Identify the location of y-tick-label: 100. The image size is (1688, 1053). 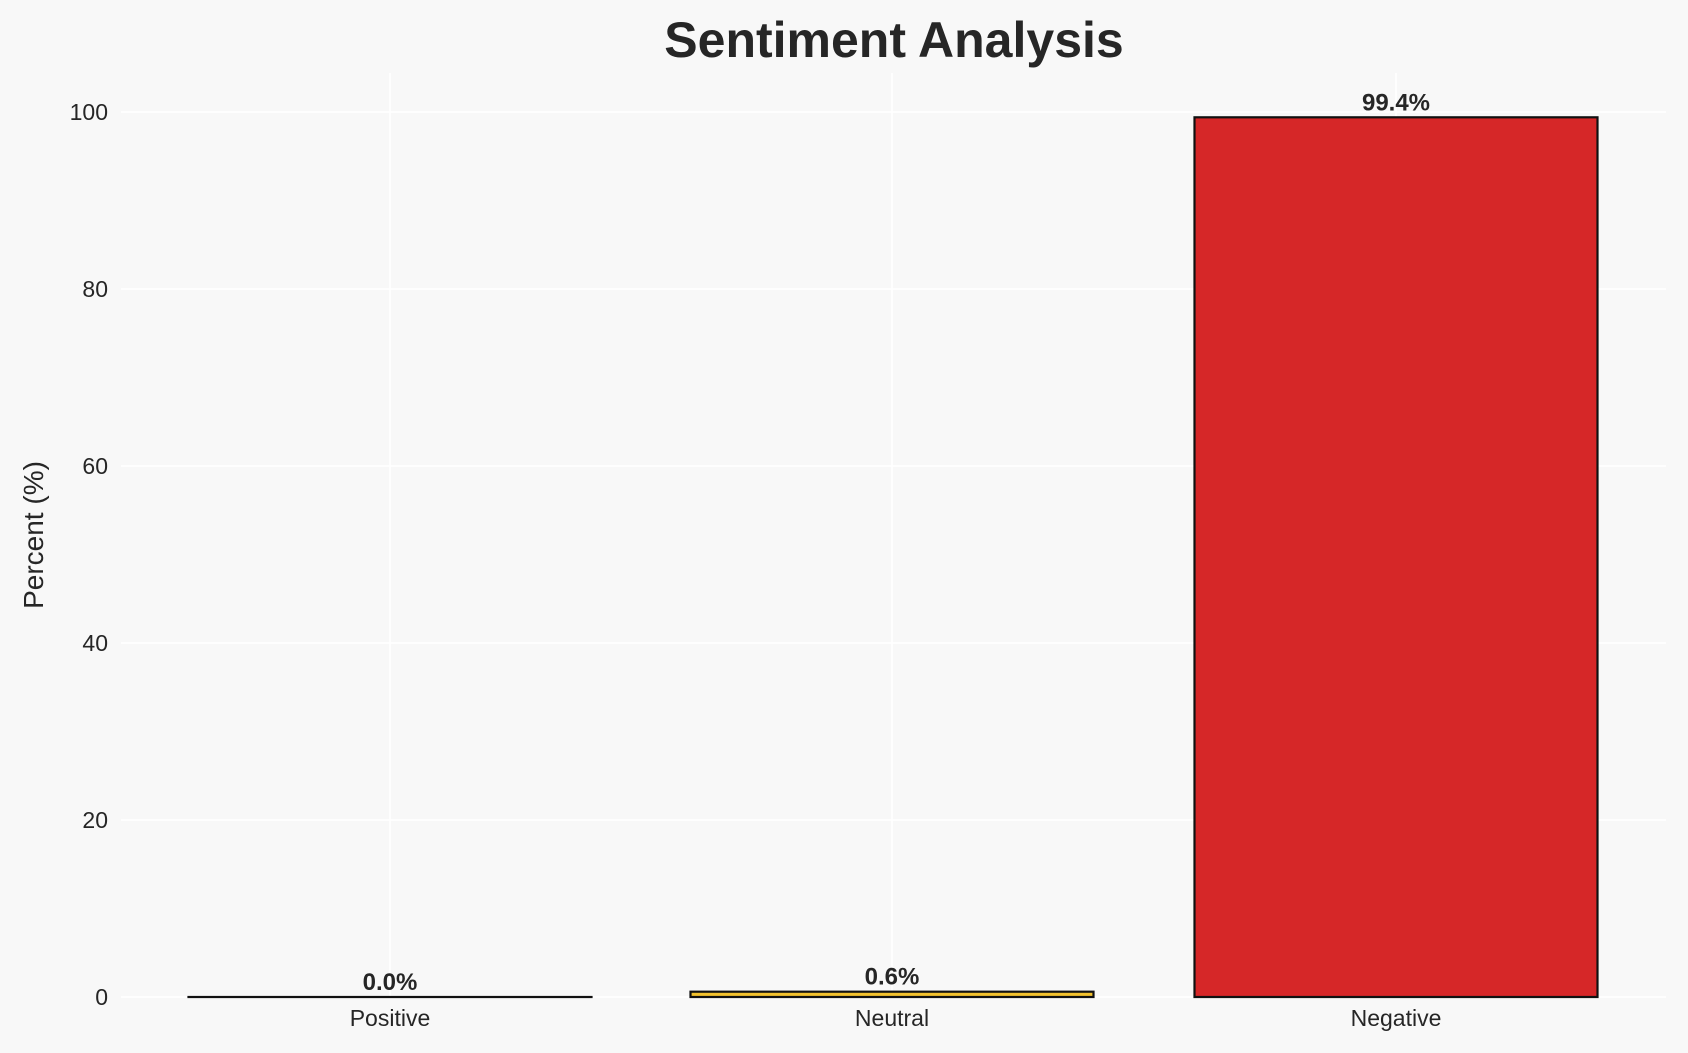
(89, 112).